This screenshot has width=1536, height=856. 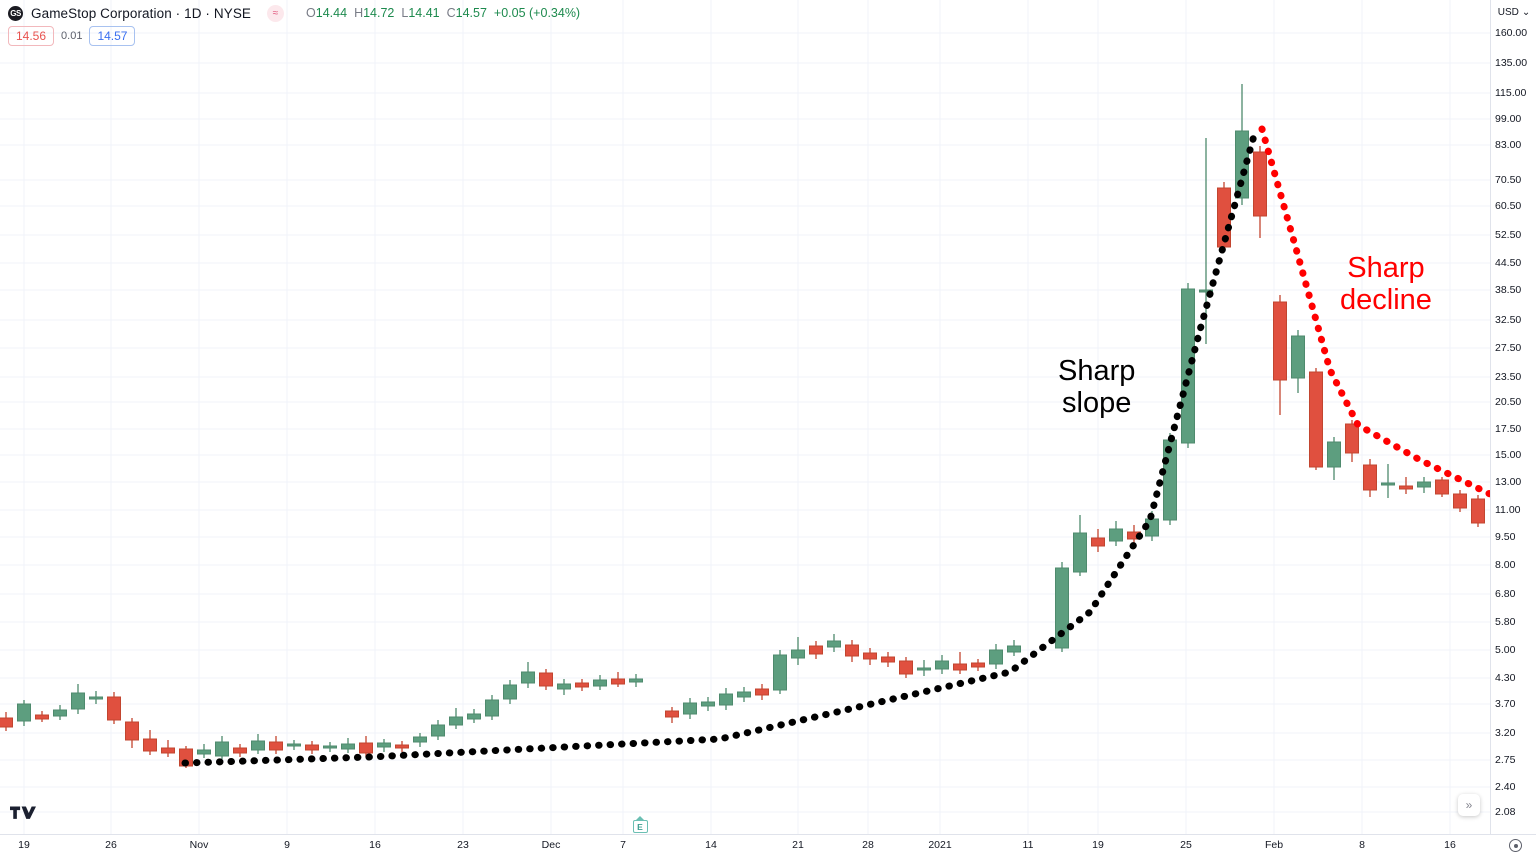 I want to click on price-tick-label: 44.50, so click(x=1508, y=263).